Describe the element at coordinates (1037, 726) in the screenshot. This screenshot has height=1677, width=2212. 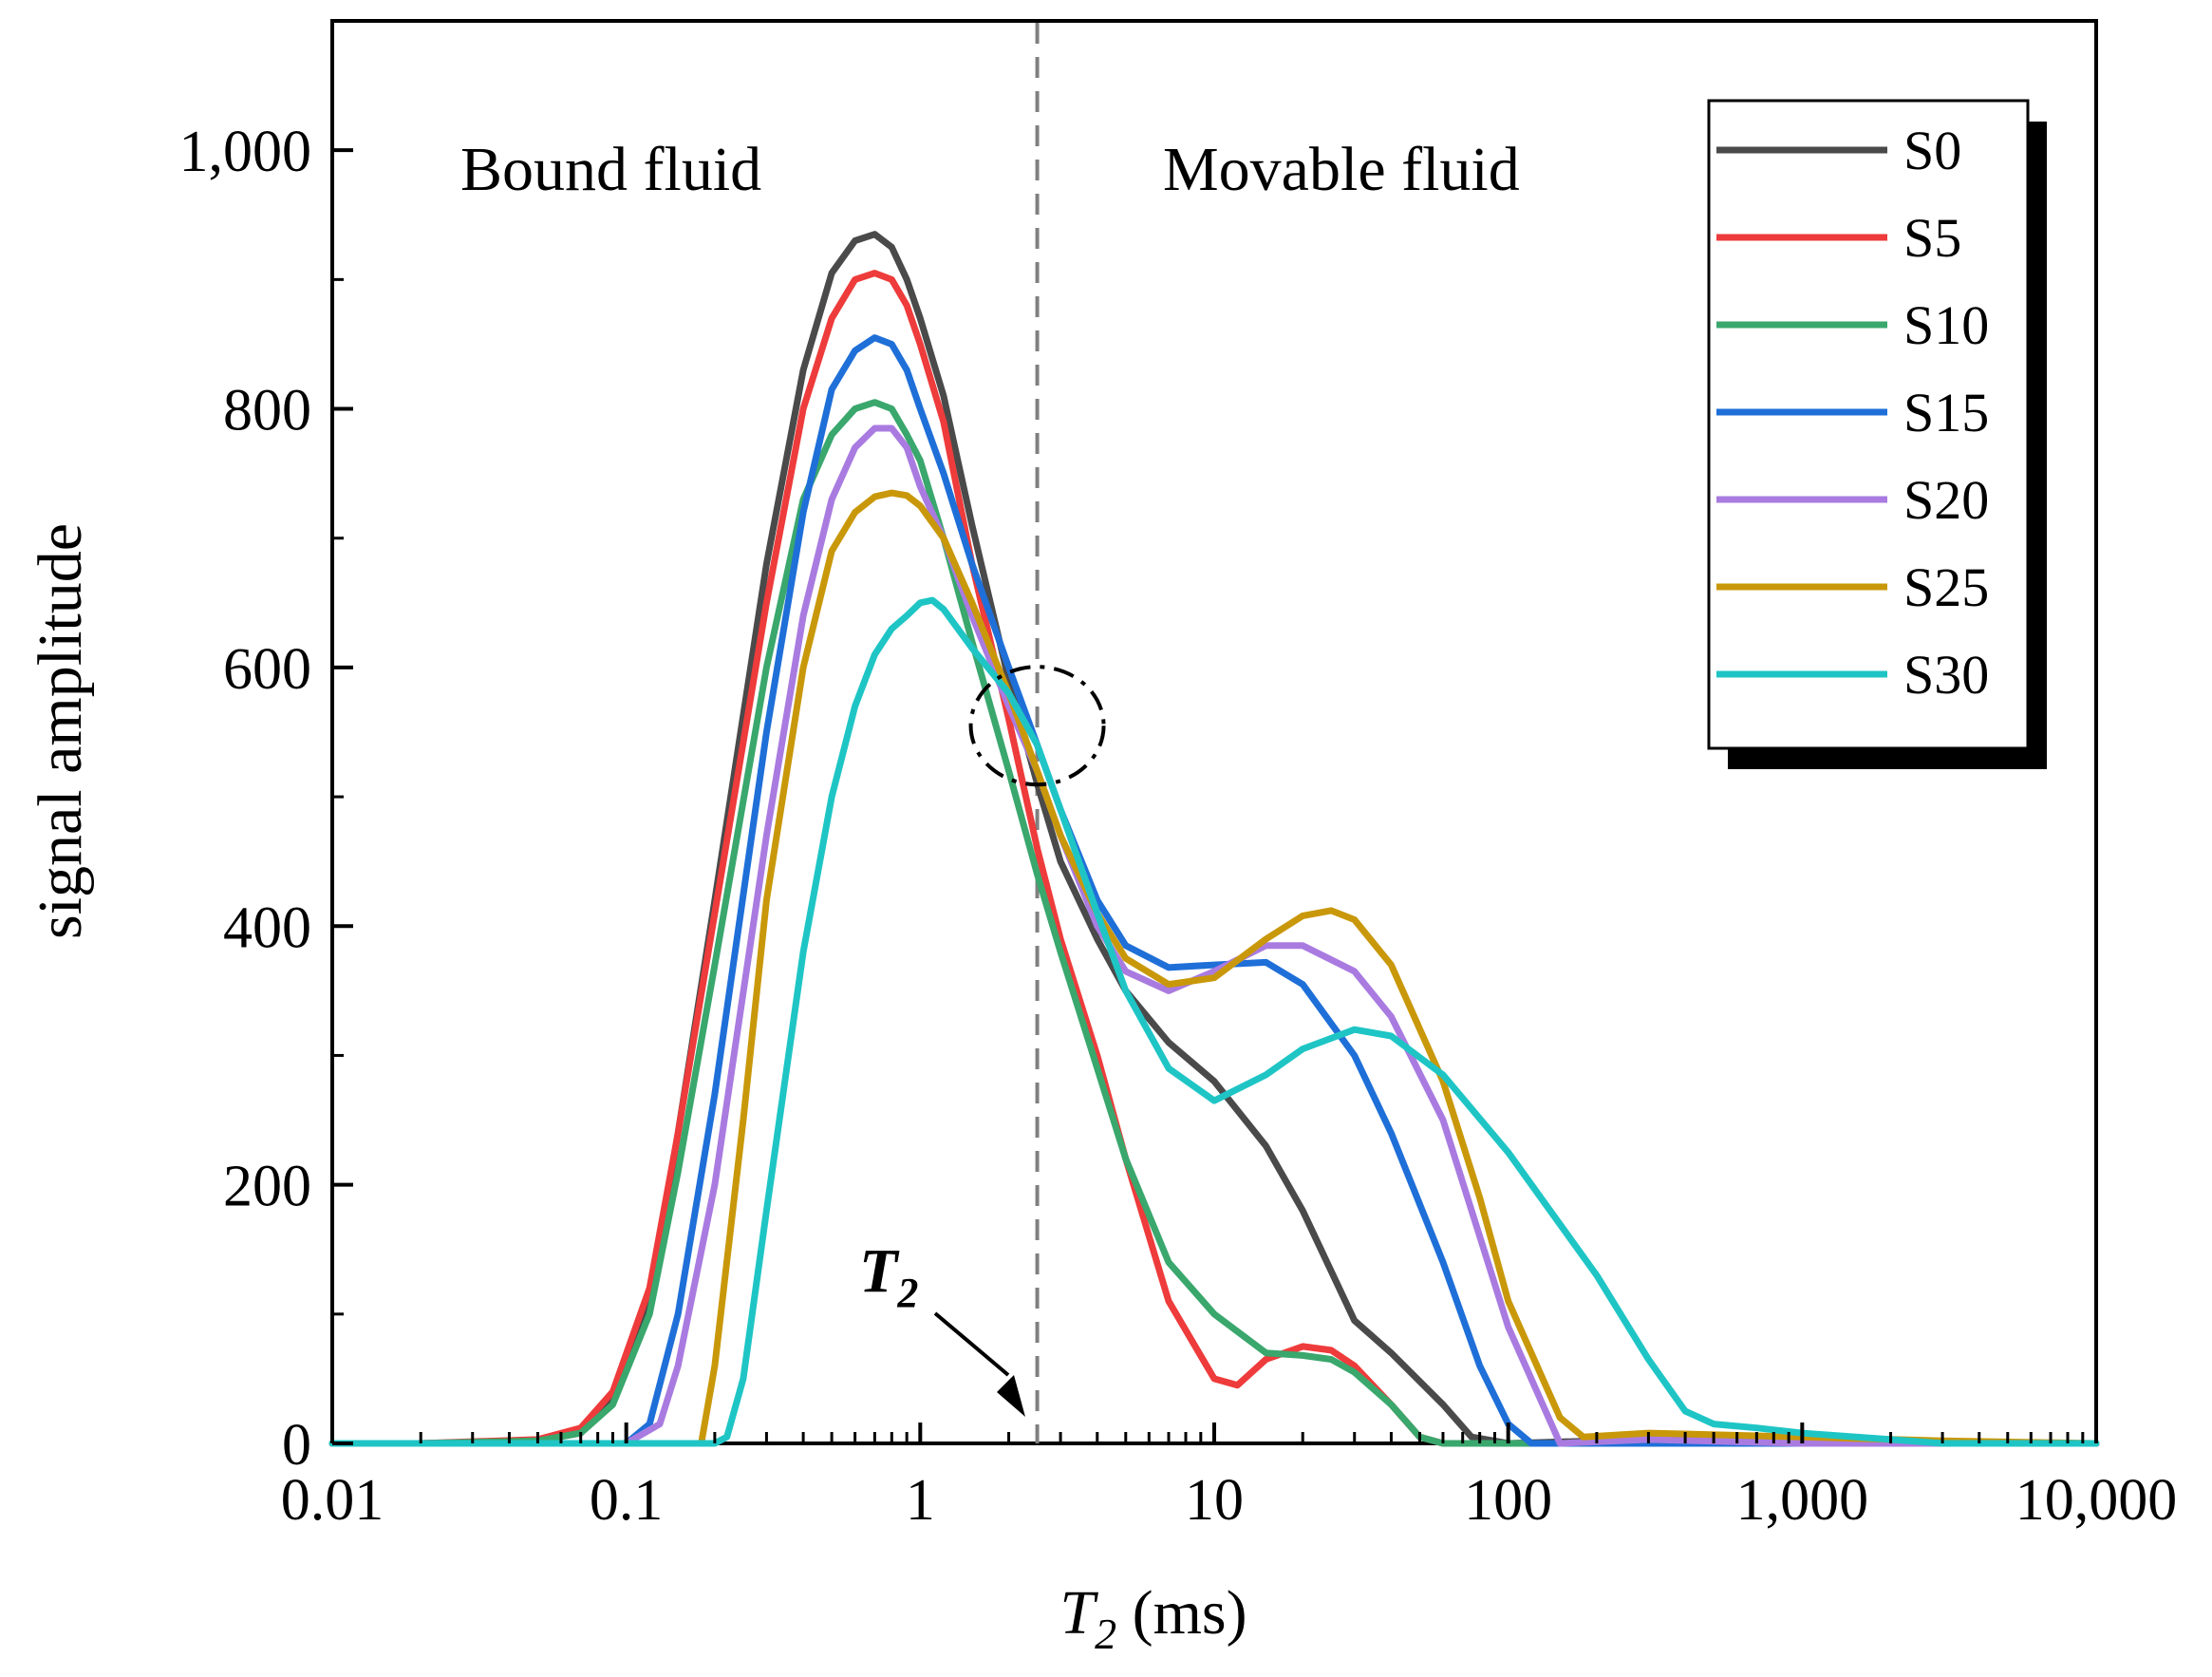
I see `highlight-ellipse` at that location.